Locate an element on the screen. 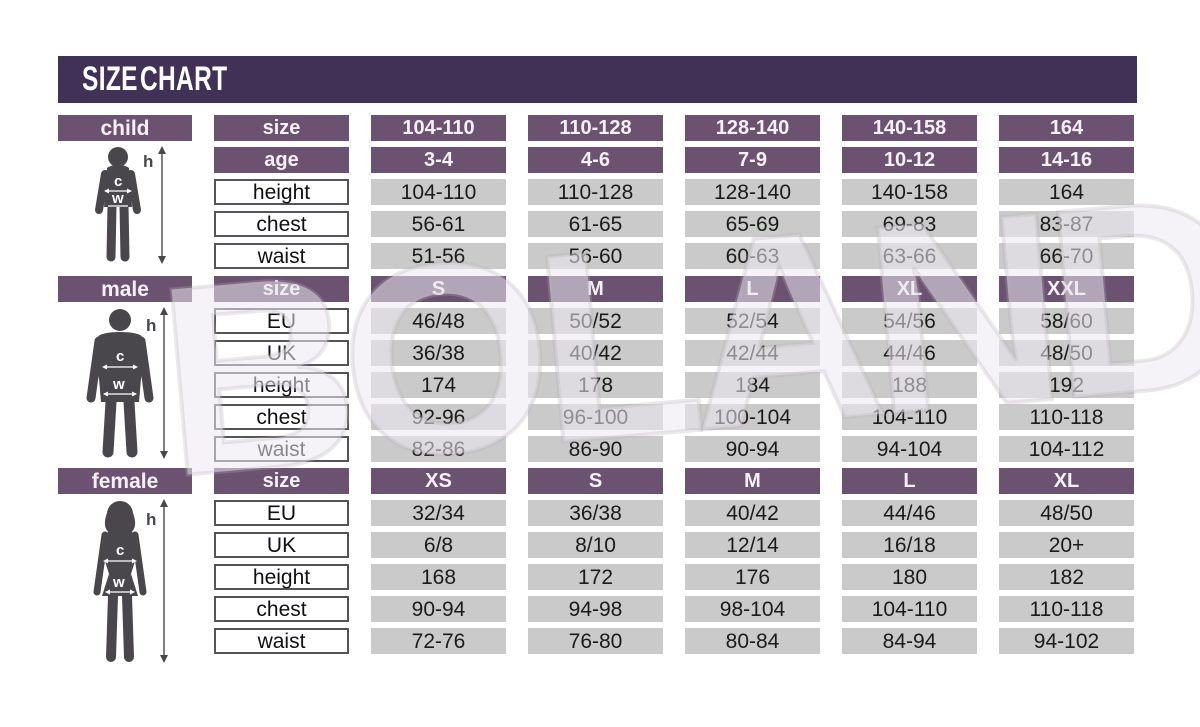  size-value-cell: 86-90 is located at coordinates (595, 449).